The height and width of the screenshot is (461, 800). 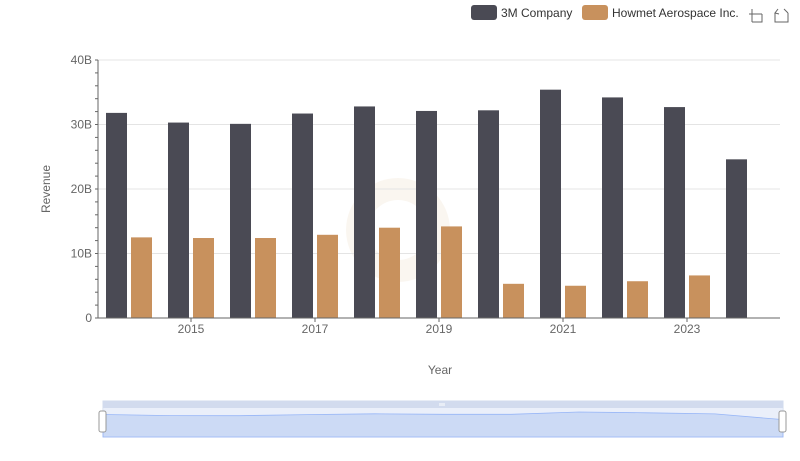 What do you see at coordinates (81, 189) in the screenshot?
I see `y-tick-label: 20B` at bounding box center [81, 189].